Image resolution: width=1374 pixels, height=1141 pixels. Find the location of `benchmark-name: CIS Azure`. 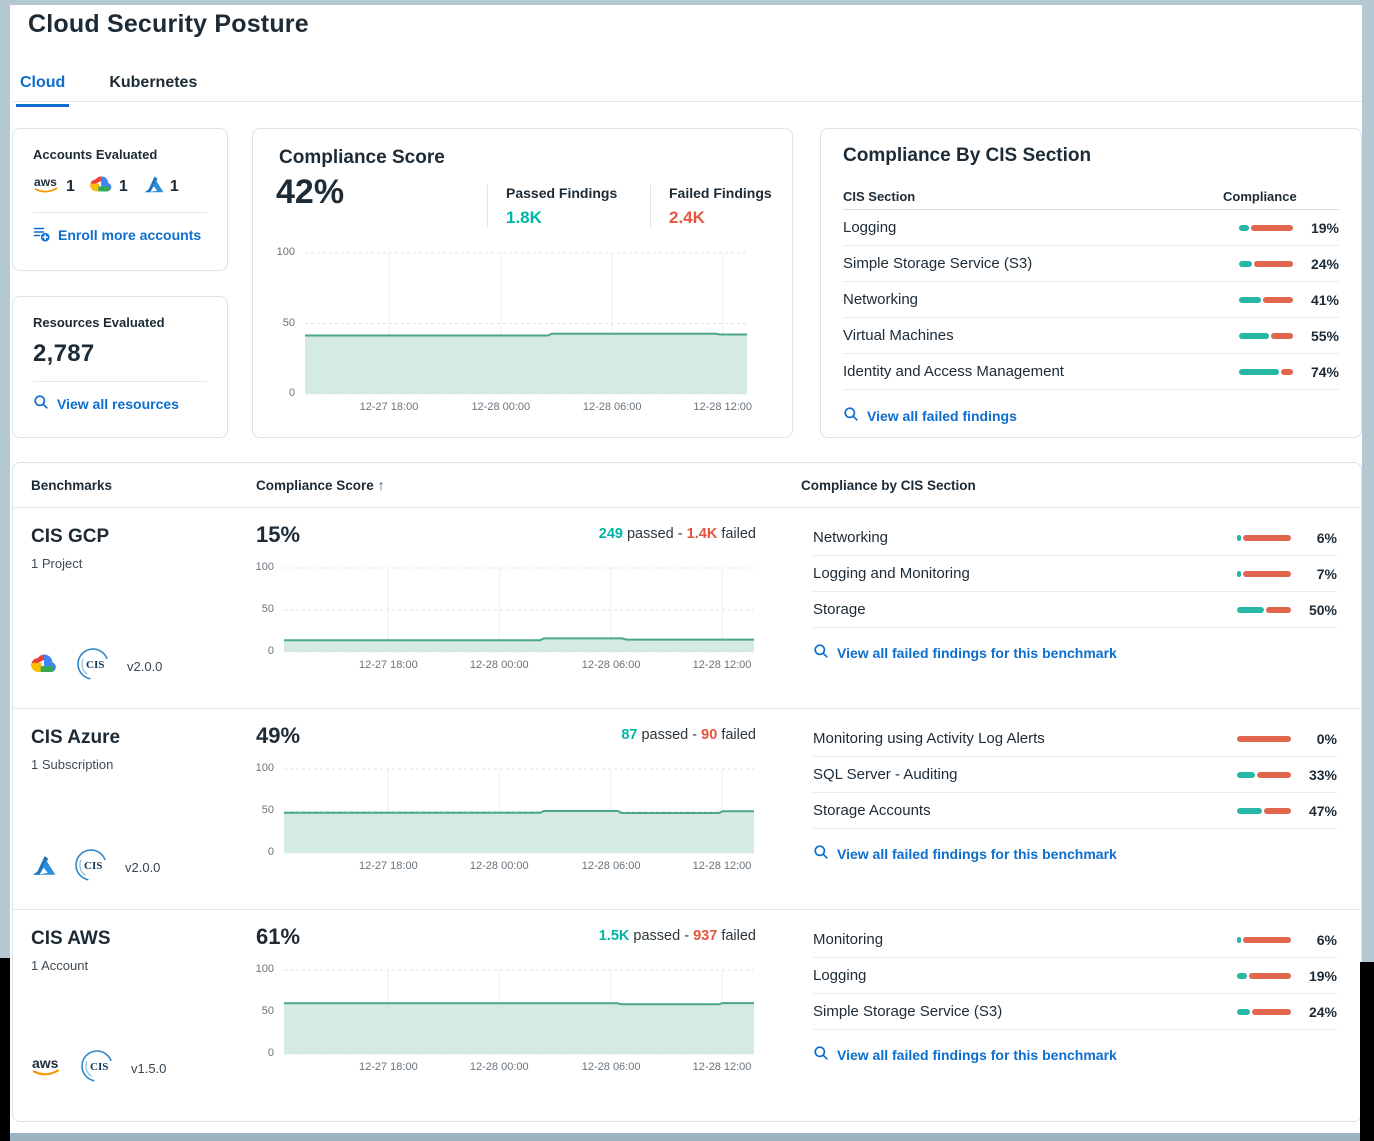

benchmark-name: CIS Azure is located at coordinates (76, 737).